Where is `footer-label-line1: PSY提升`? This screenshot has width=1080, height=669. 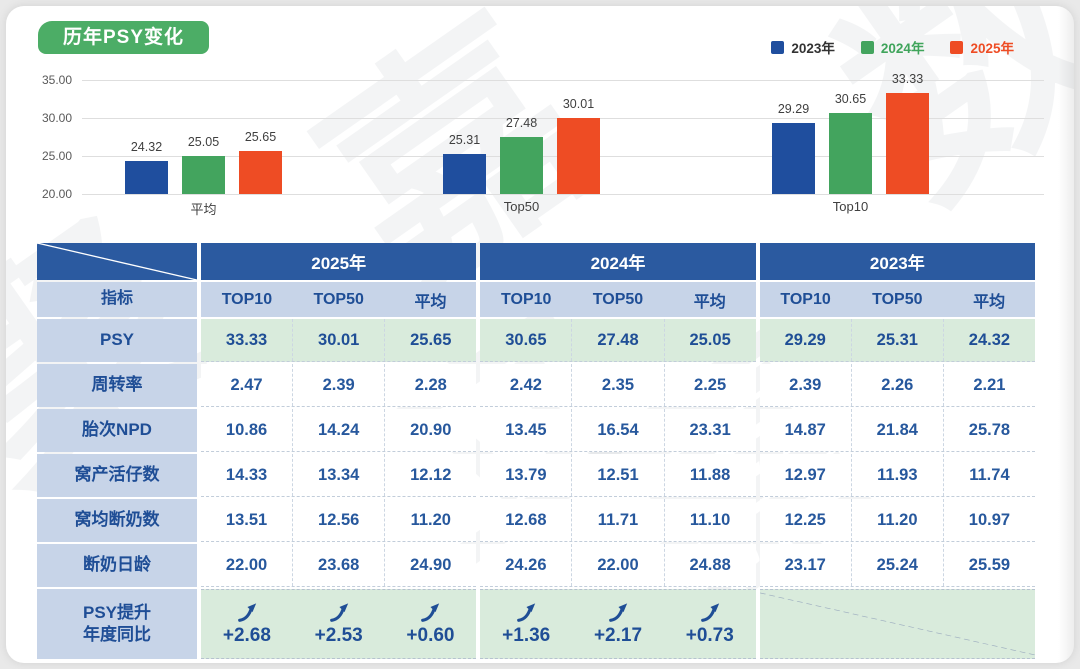
footer-label-line1: PSY提升 is located at coordinates (117, 612).